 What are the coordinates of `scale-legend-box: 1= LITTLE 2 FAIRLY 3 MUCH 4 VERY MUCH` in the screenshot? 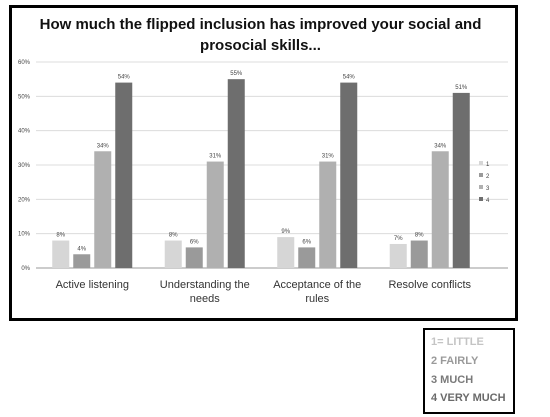 It's located at (469, 371).